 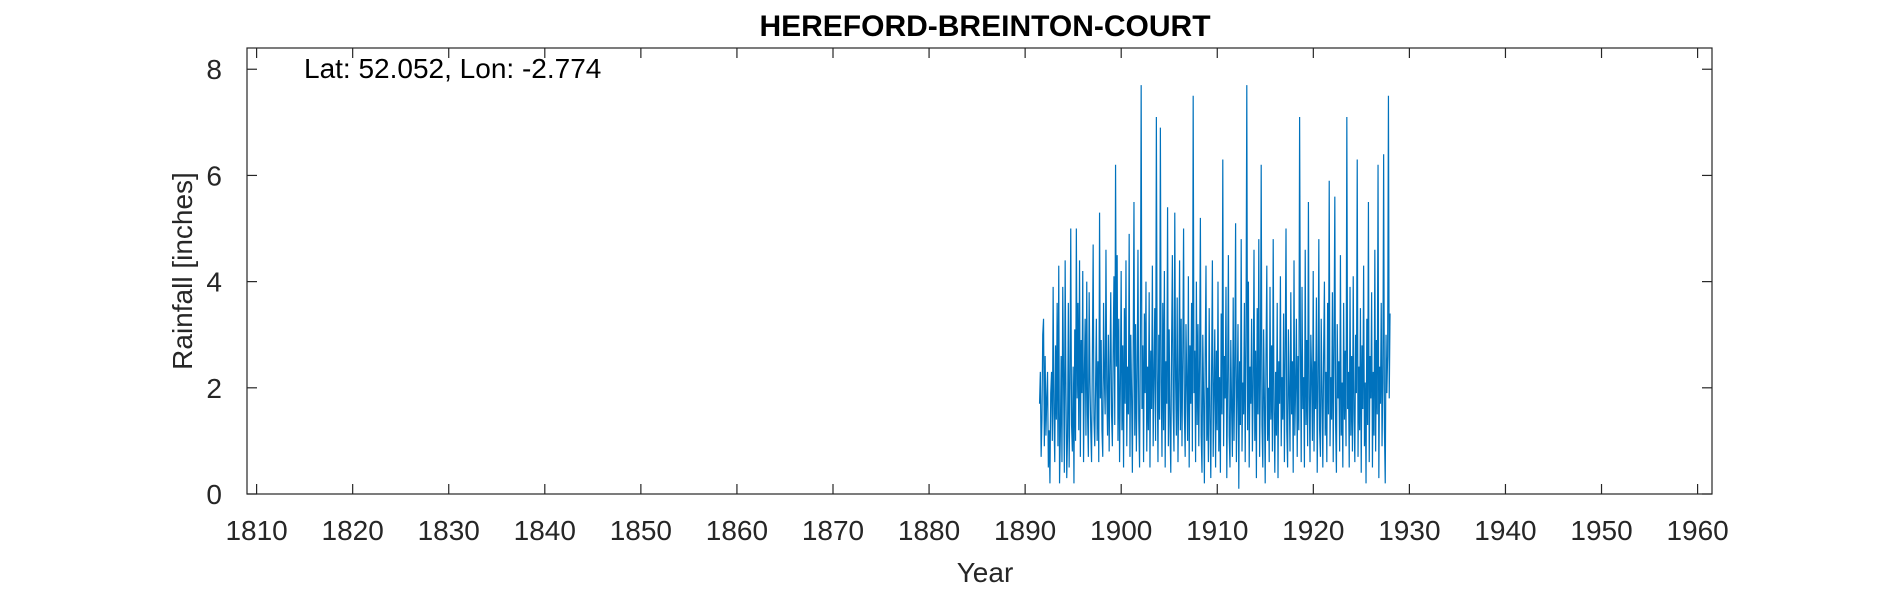 What do you see at coordinates (985, 572) in the screenshot?
I see `x-axis-label: Year` at bounding box center [985, 572].